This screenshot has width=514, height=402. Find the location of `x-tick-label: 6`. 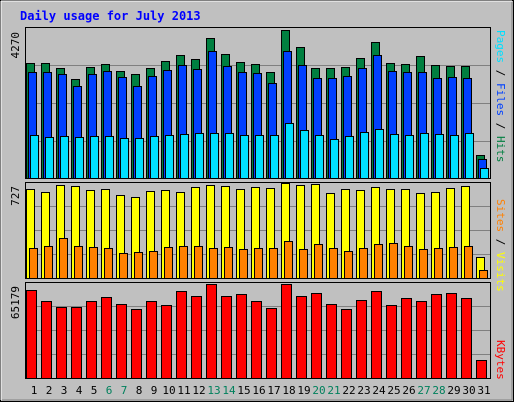

x-tick-label: 6 is located at coordinates (109, 390).